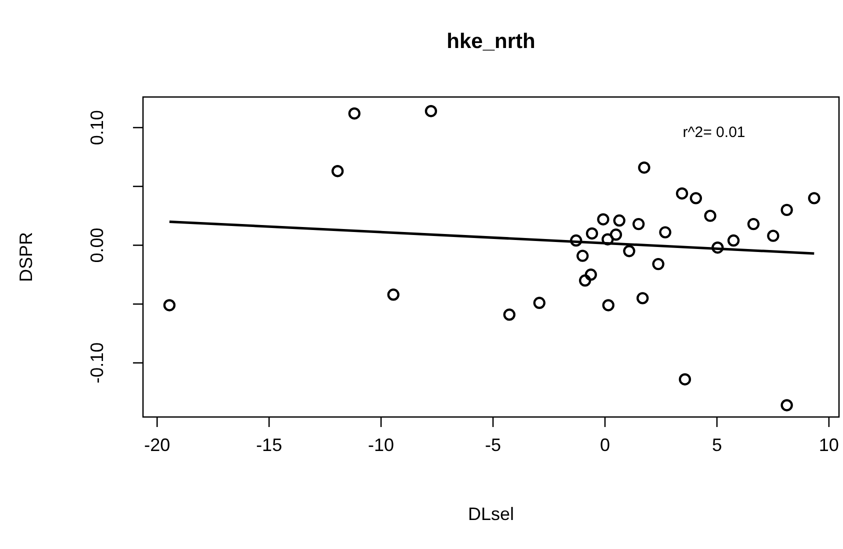  I want to click on x-axis-title: DLsel, so click(491, 514).